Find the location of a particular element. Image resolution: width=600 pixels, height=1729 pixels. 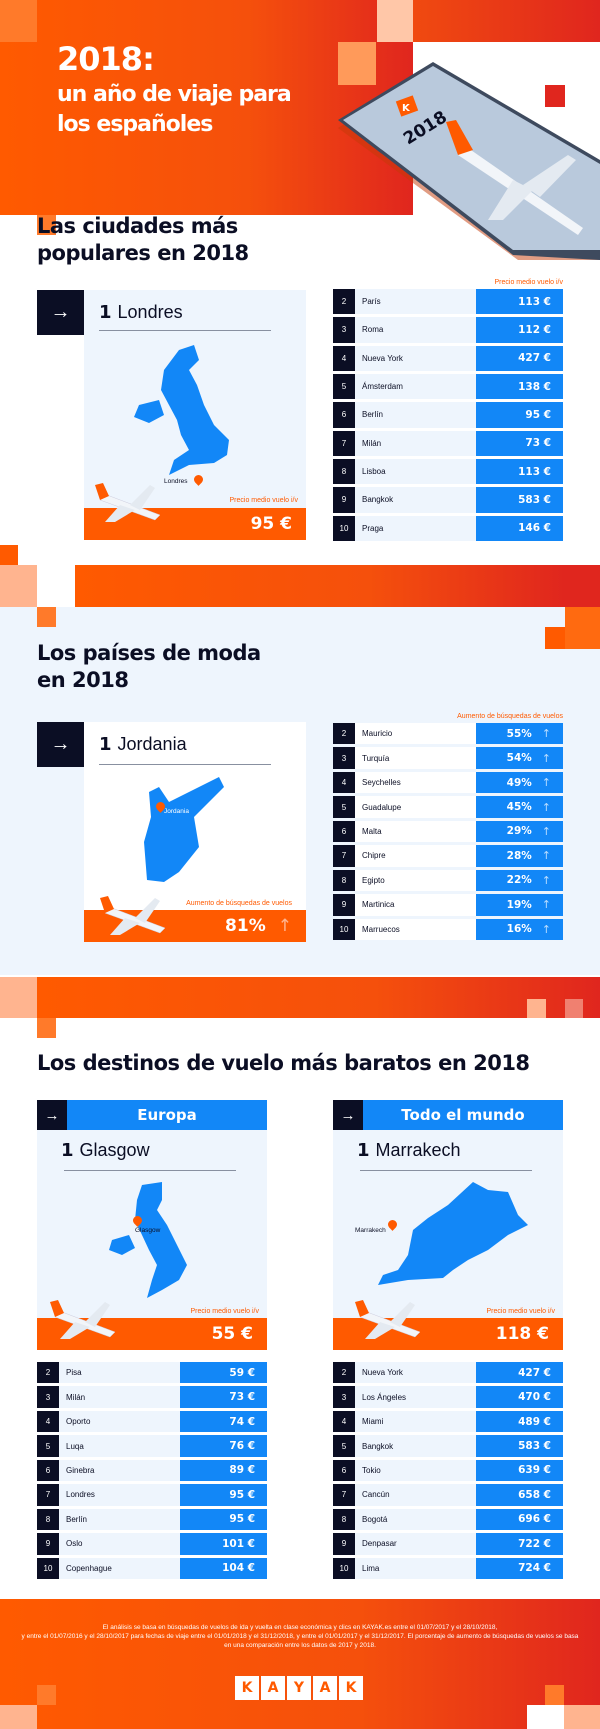

value: 724 € is located at coordinates (534, 1568).